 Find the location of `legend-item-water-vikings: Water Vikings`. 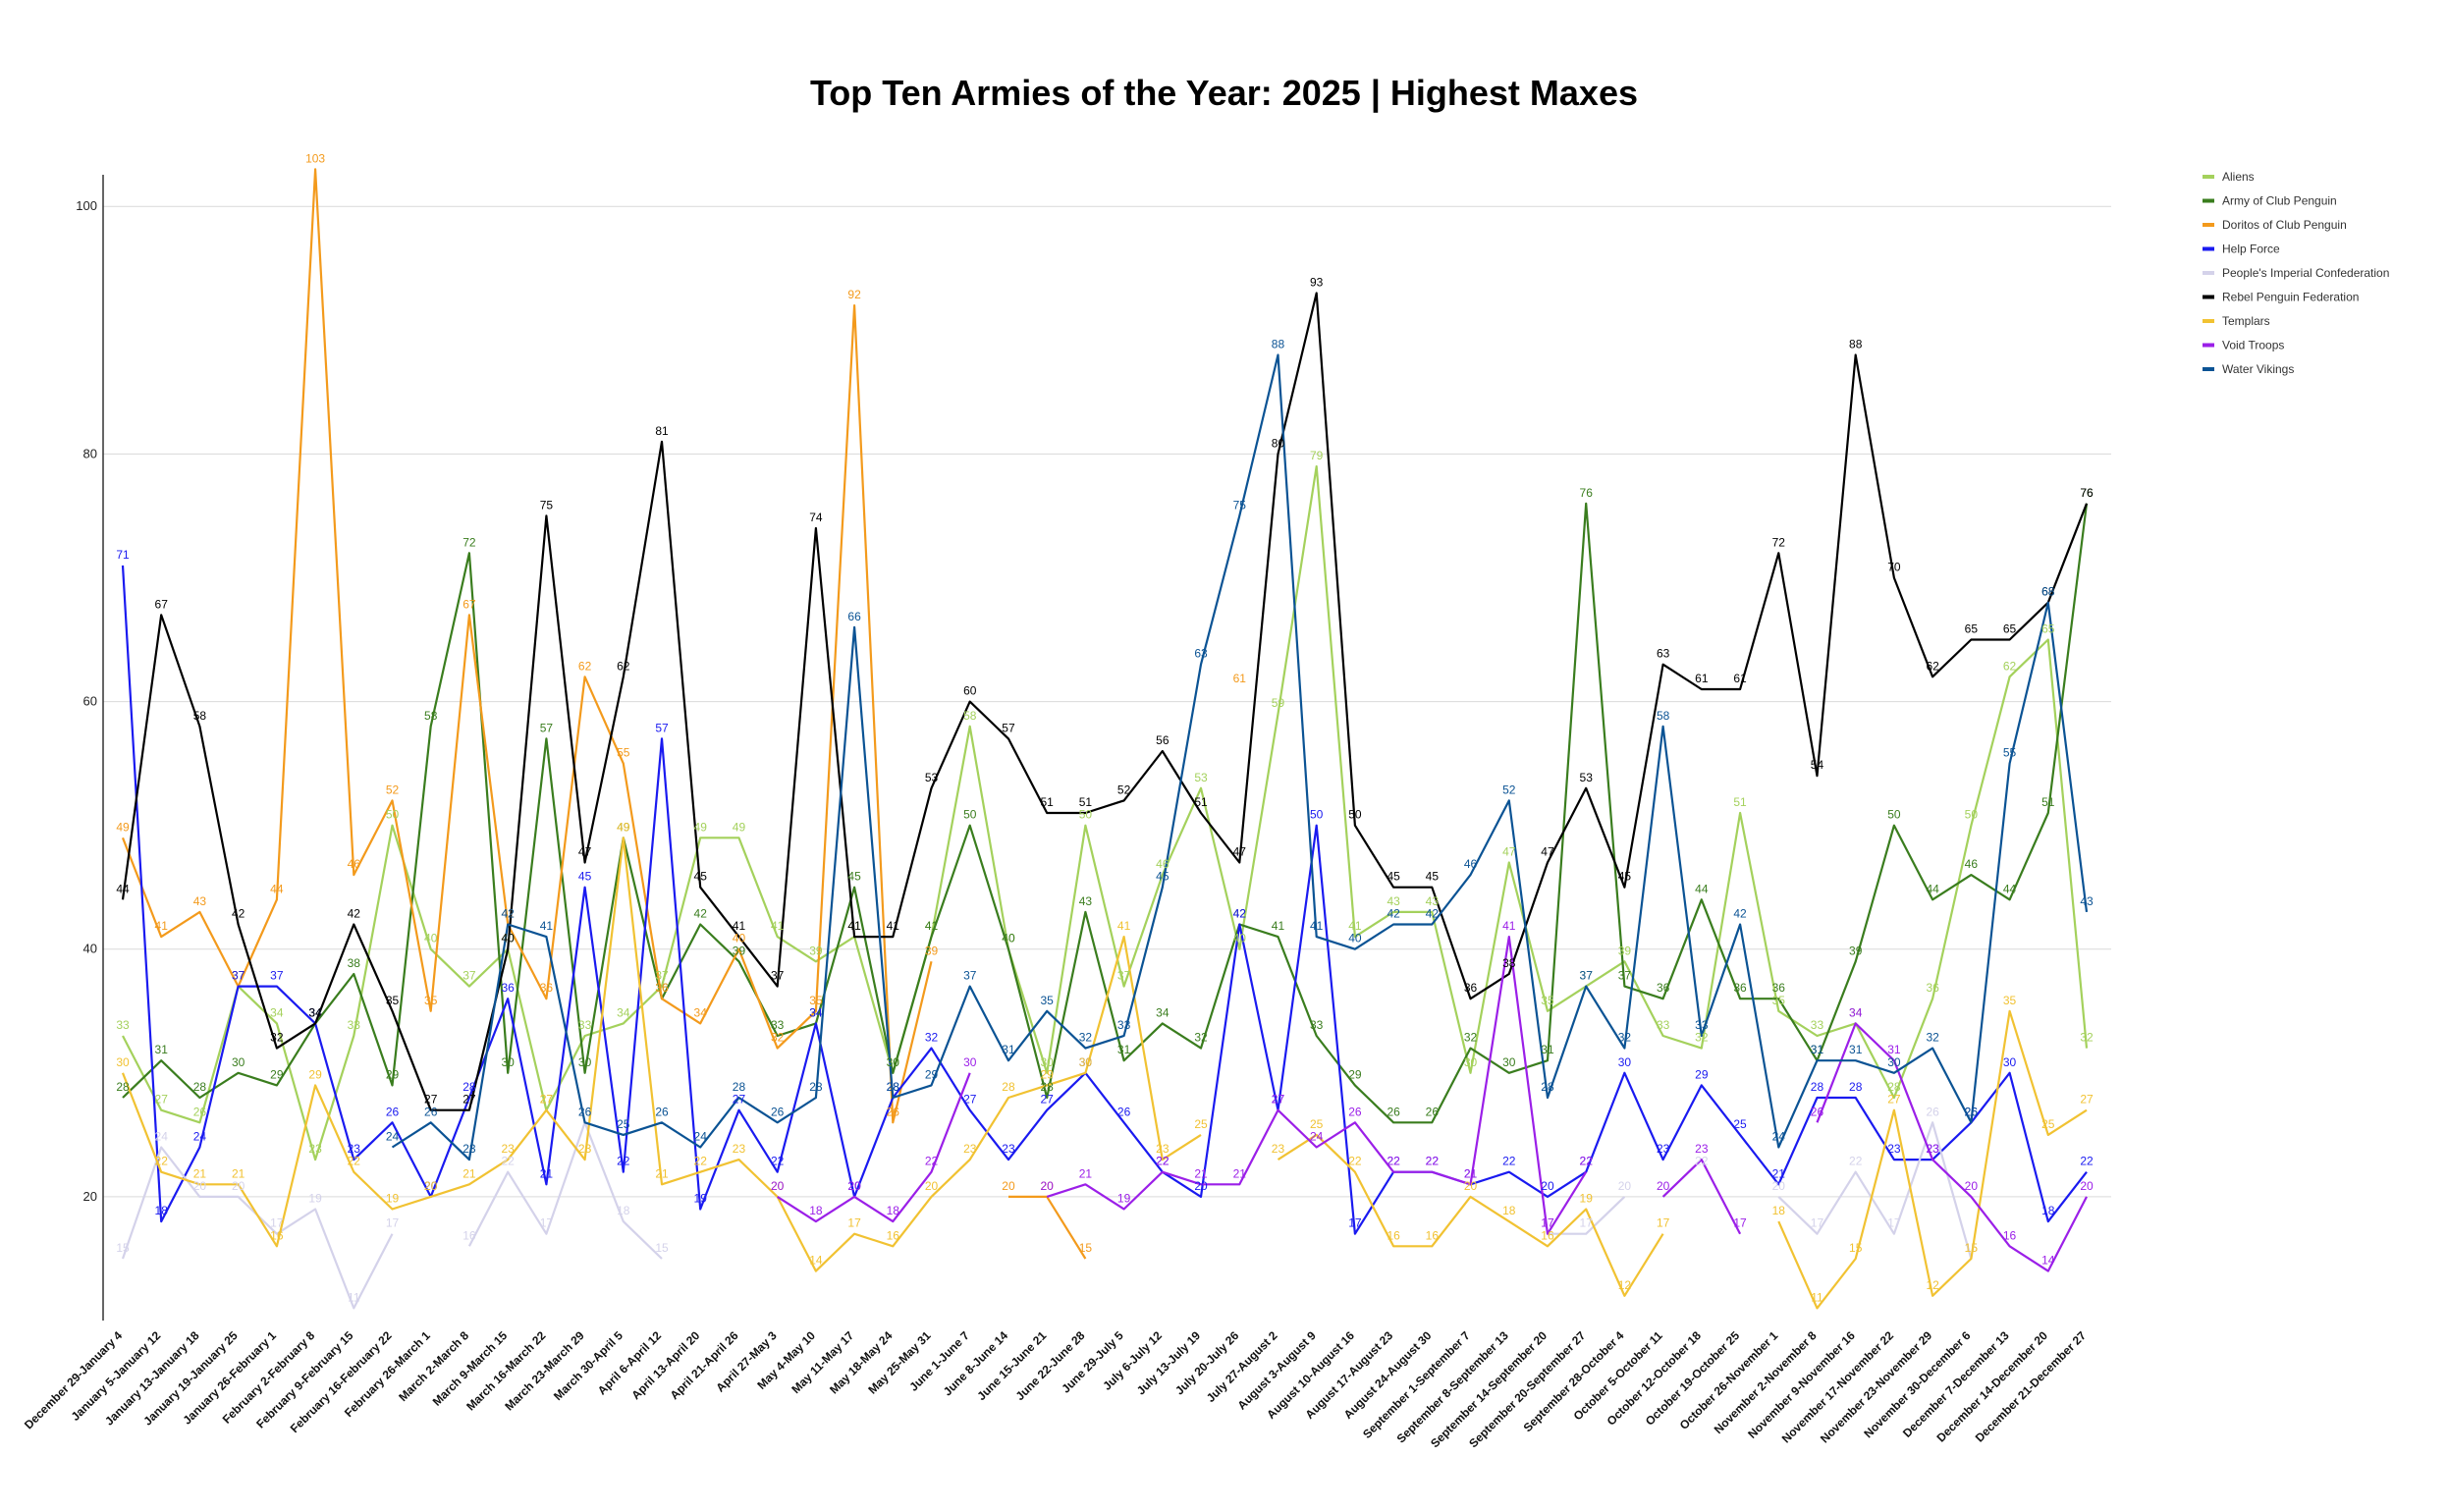

legend-item-water-vikings: Water Vikings is located at coordinates (2248, 369).